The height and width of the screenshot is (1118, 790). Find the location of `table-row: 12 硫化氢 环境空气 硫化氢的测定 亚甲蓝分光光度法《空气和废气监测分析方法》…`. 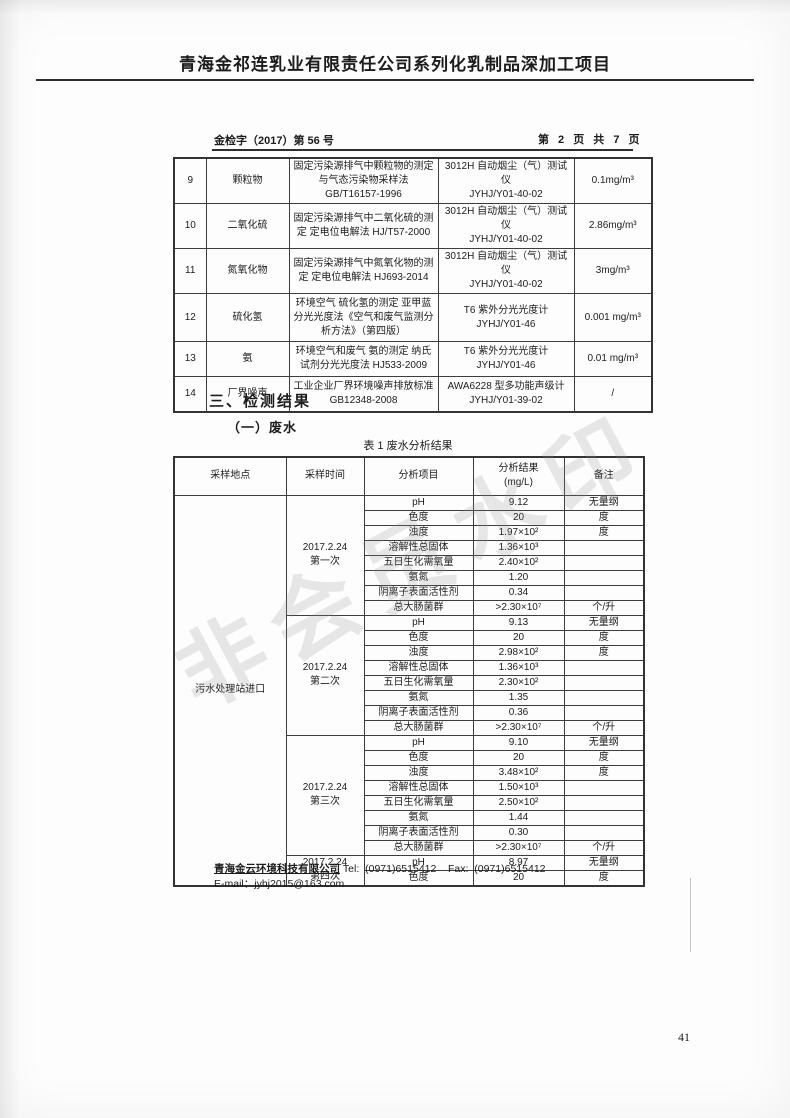

table-row: 12 硫化氢 环境空气 硫化氢的测定 亚甲蓝分光光度法《空气和废气监测分析方法》… is located at coordinates (413, 317).